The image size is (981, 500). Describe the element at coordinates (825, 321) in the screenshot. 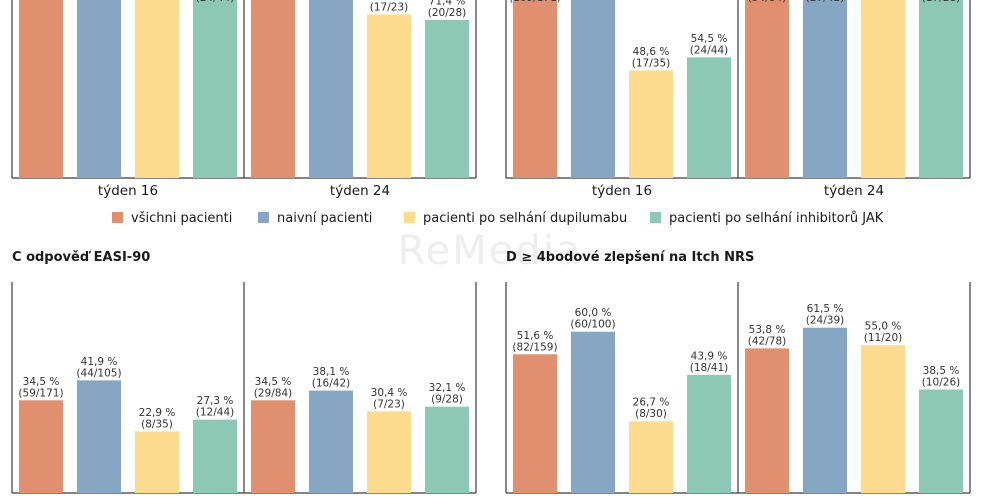

I see `data-label: (24/39)` at that location.